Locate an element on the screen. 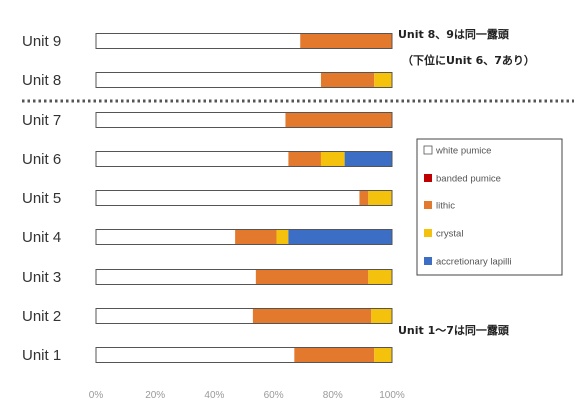 The image size is (580, 414). category-label: Unit 9 is located at coordinates (41, 41).